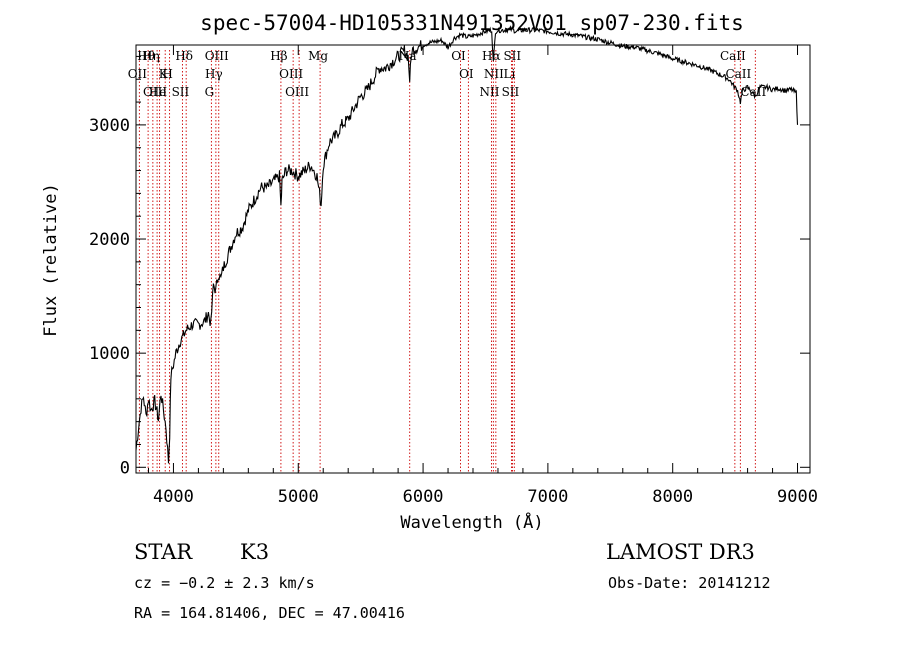 The width and height of the screenshot is (900, 649). I want to click on redshift-velocity: cz = −0.2 ± 2.3 km/s, so click(224, 583).